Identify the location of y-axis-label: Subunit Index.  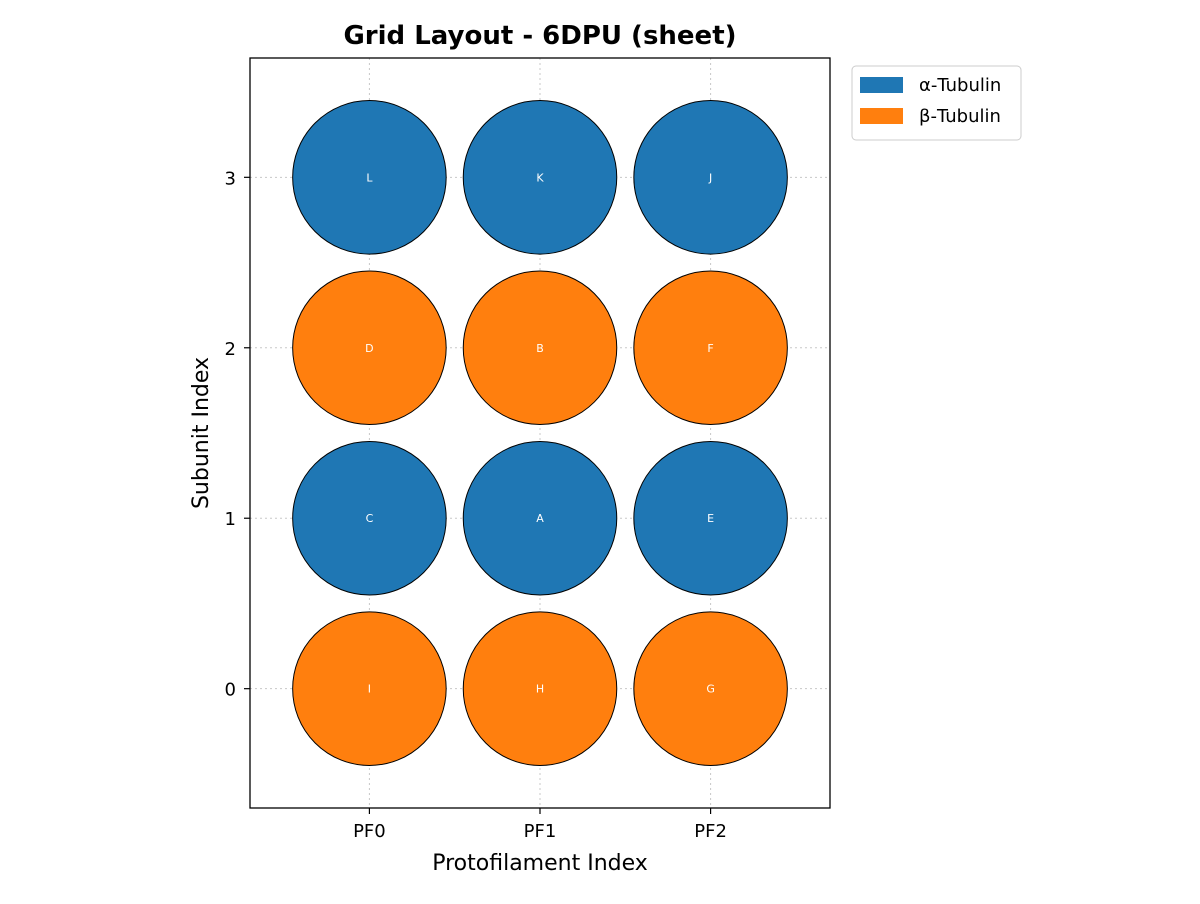
(201, 433).